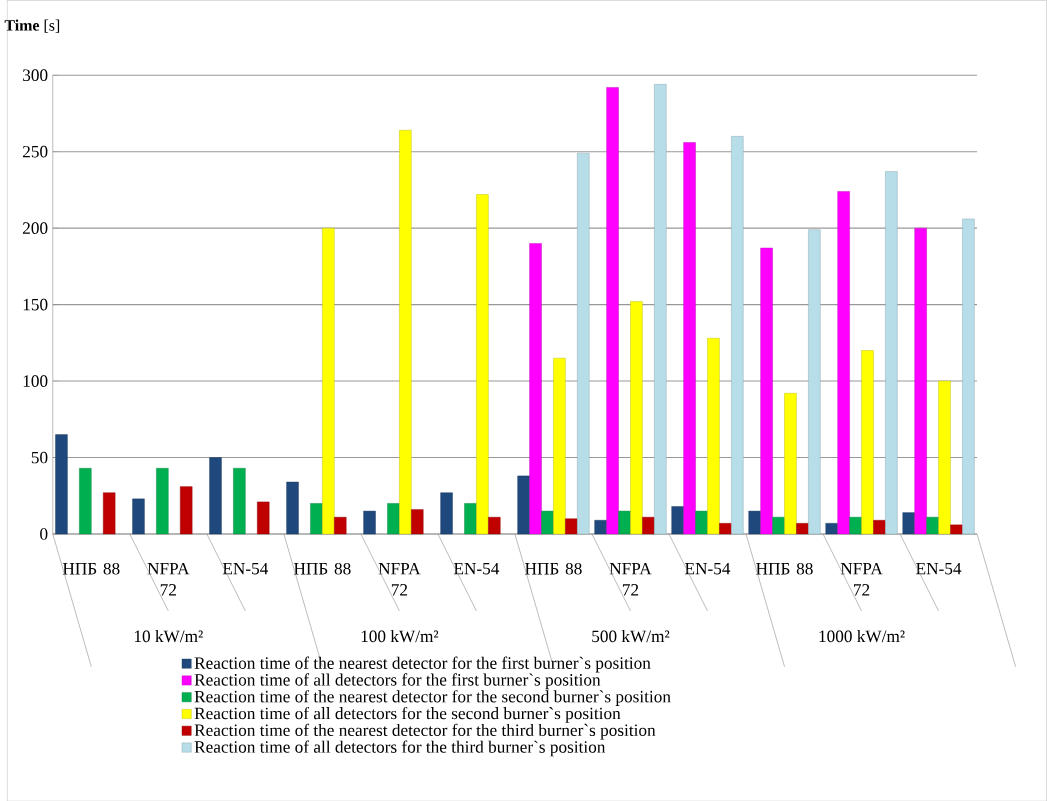  What do you see at coordinates (397, 681) in the screenshot?
I see `legend-label: Reaction time of all detectors for the first burner`s position` at bounding box center [397, 681].